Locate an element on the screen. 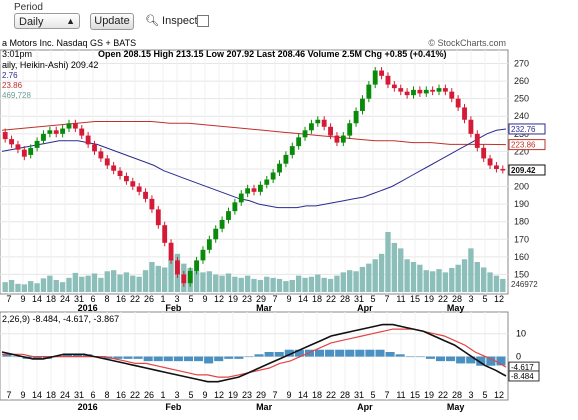 Image resolution: width=578 pixels, height=420 pixels. ma200-line is located at coordinates (254, 133).